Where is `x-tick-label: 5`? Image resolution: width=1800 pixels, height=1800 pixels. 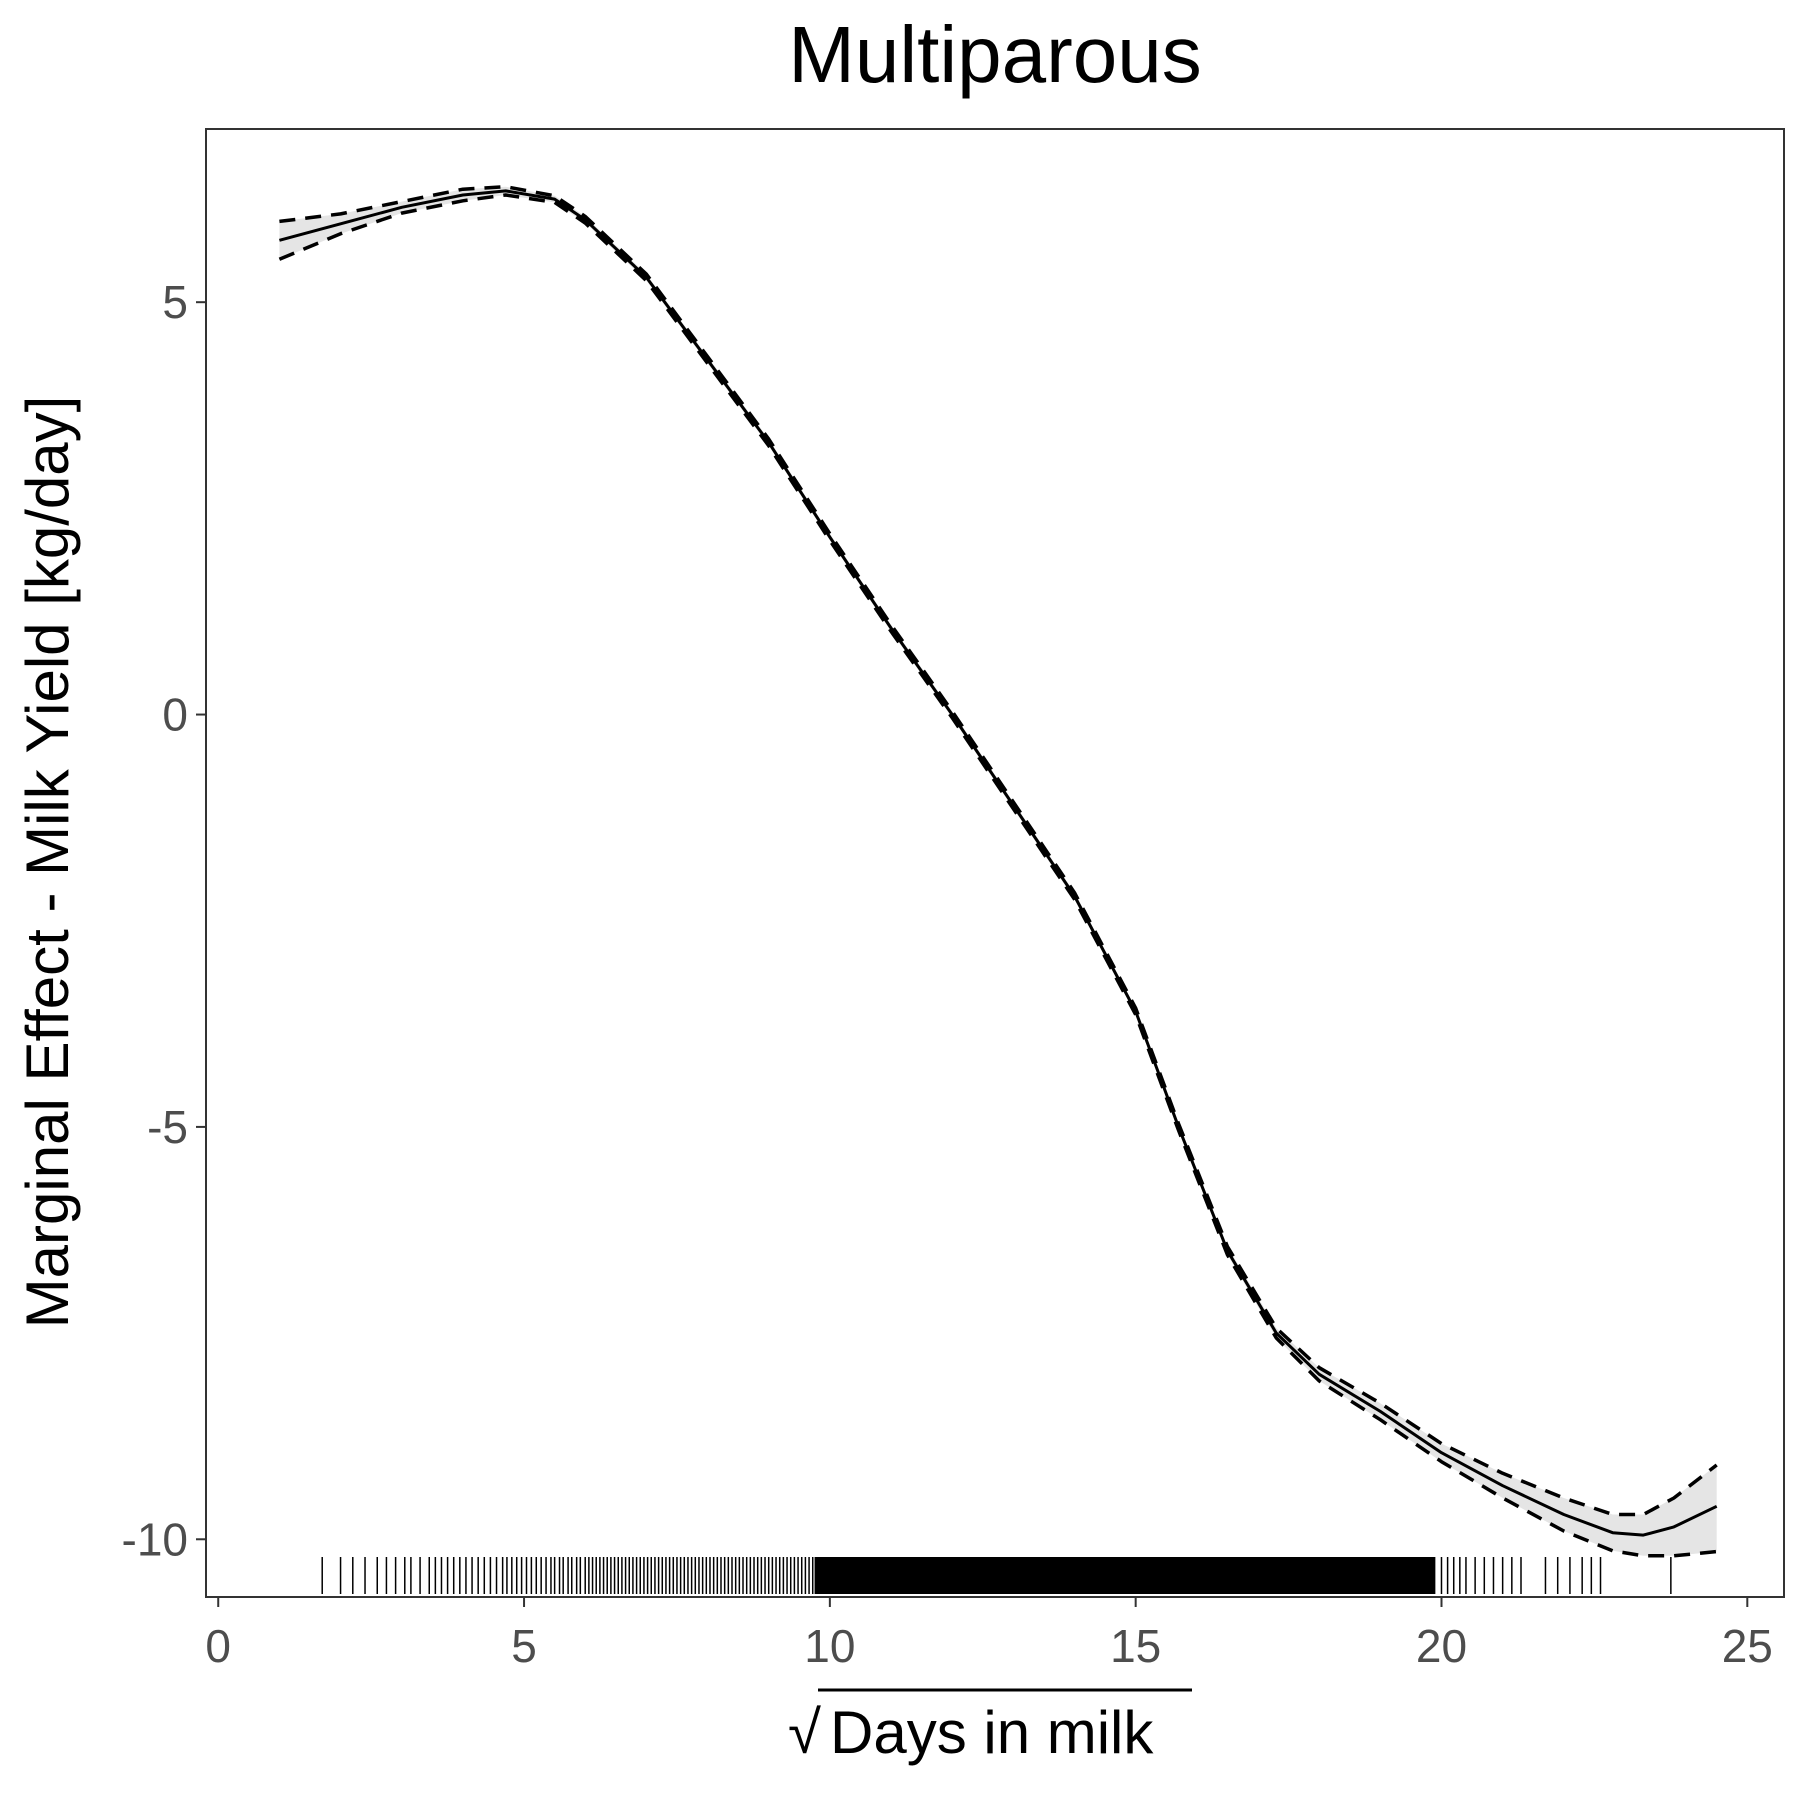 x-tick-label: 5 is located at coordinates (524, 1646).